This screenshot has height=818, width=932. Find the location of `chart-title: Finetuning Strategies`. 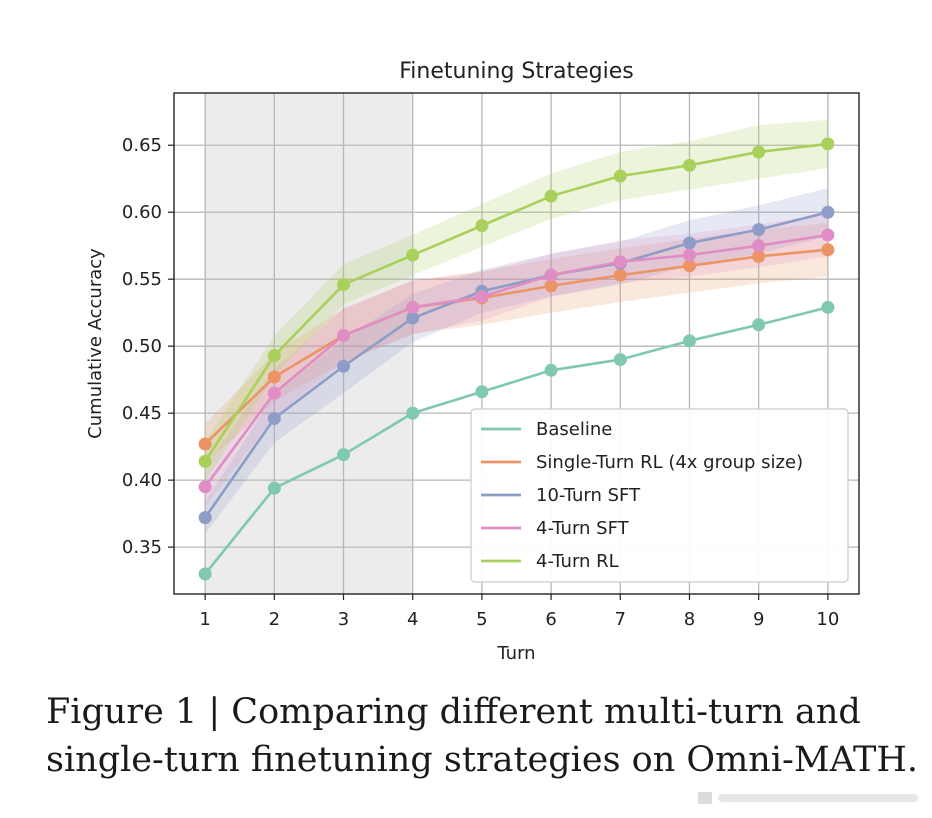

chart-title: Finetuning Strategies is located at coordinates (516, 71).